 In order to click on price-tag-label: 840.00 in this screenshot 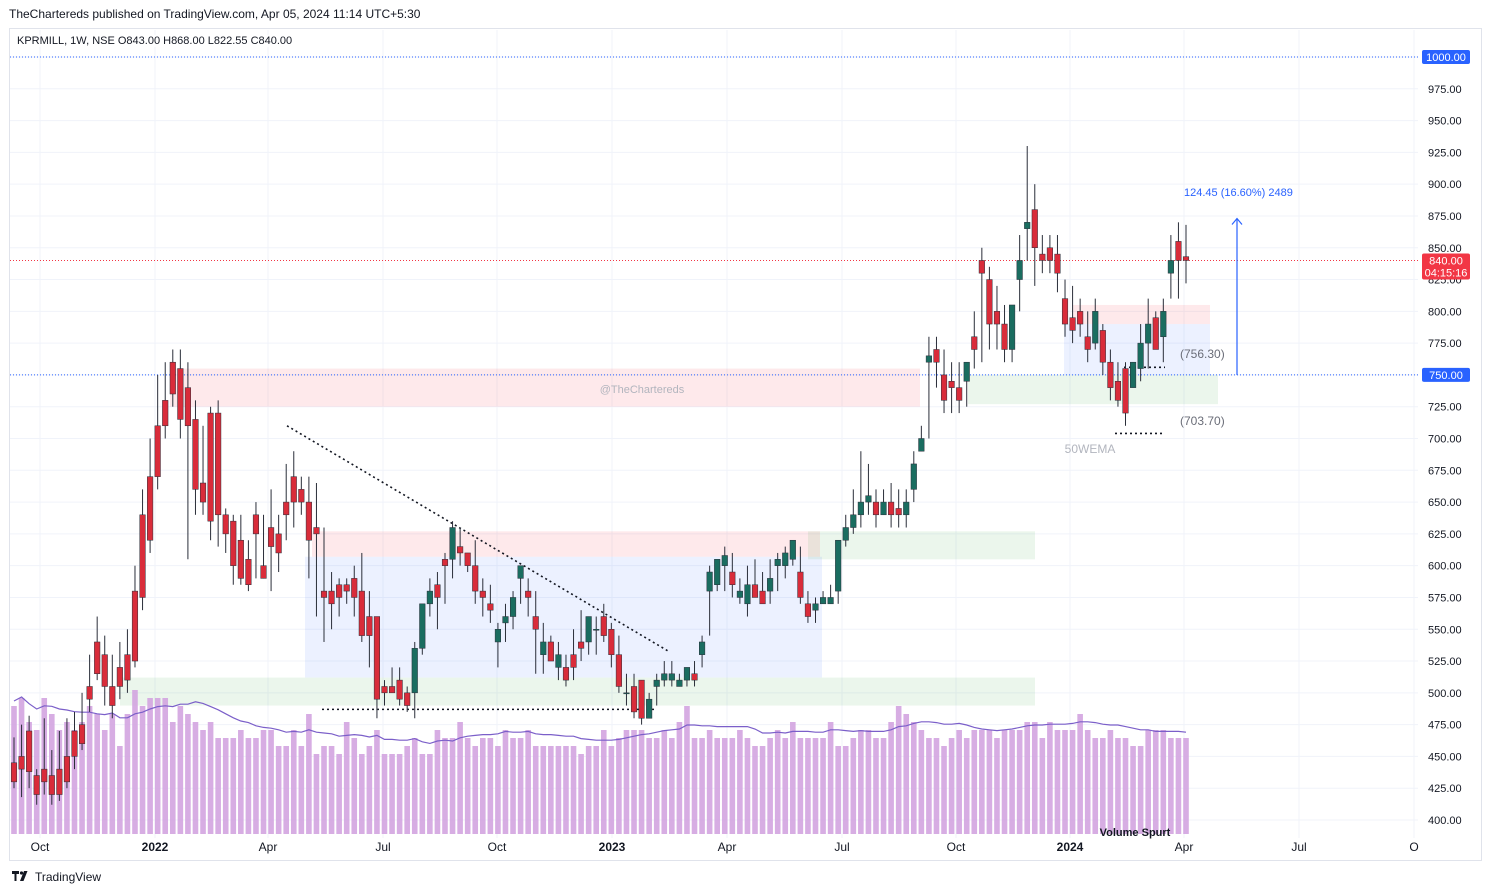, I will do `click(1446, 261)`.